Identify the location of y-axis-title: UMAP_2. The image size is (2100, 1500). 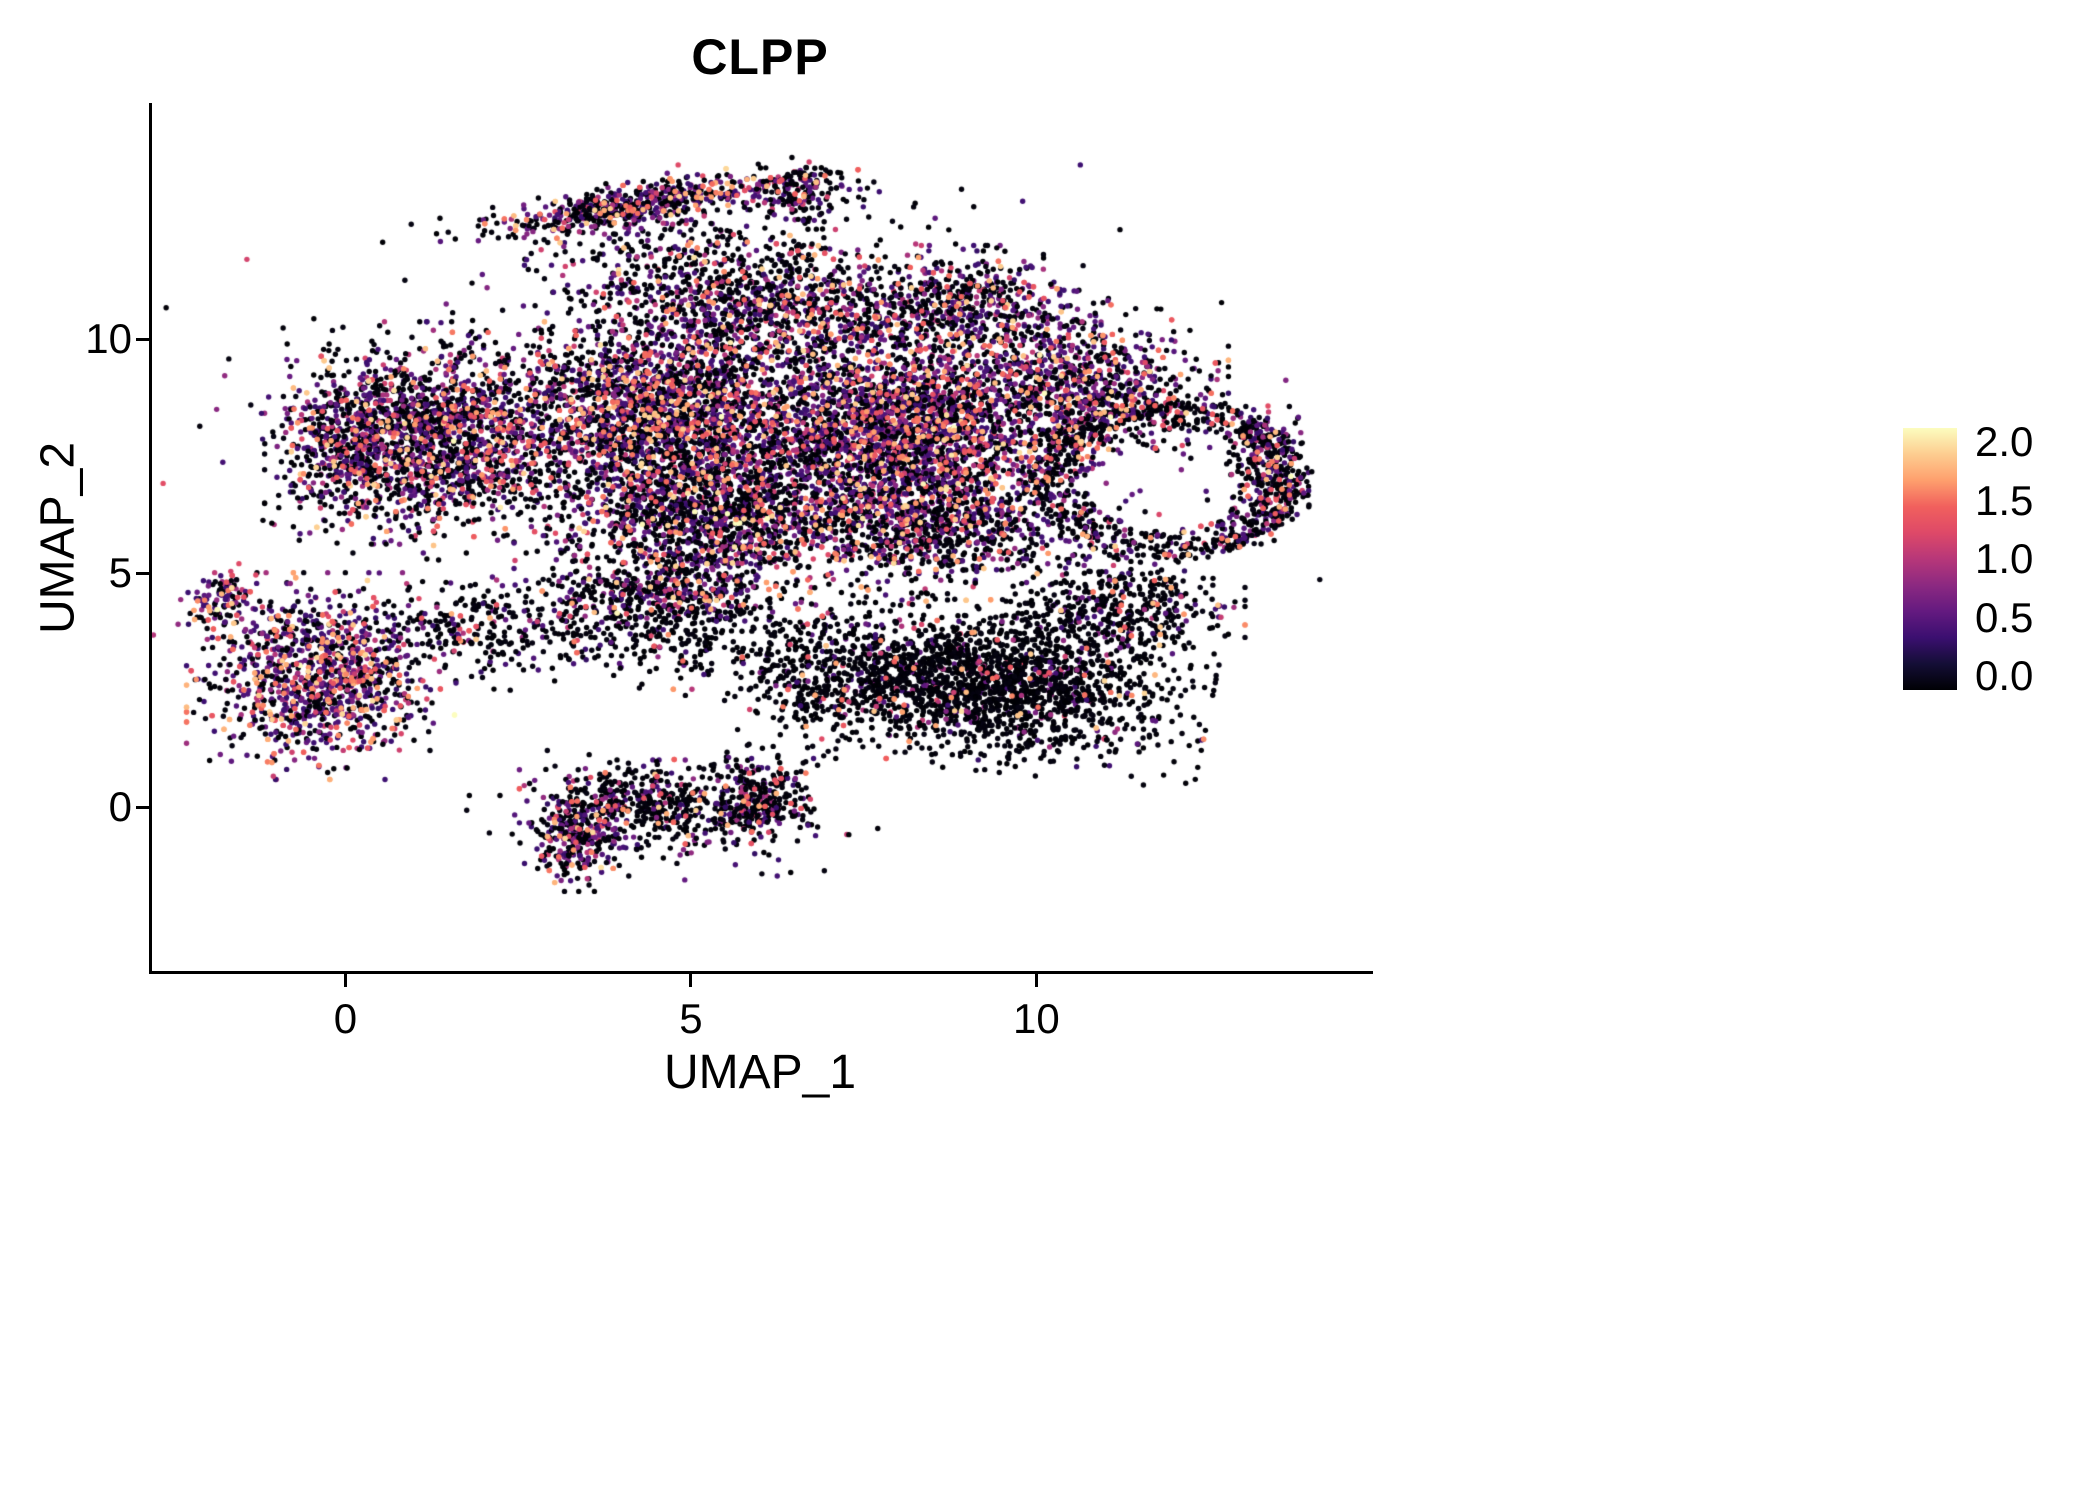
(58, 538).